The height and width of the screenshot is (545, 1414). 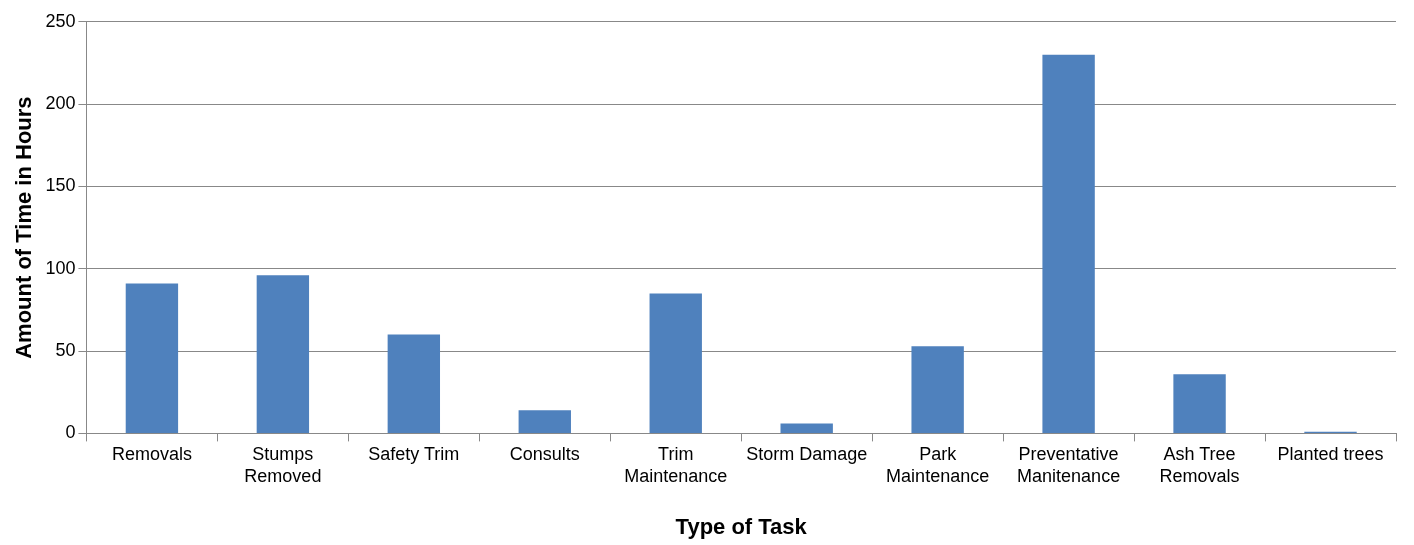 I want to click on x-tick-label: Ash Tree Removals, so click(x=1199, y=465).